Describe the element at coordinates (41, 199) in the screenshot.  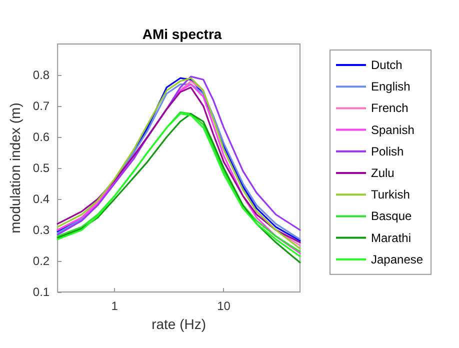
I see `y-tick-label: 0.4` at that location.